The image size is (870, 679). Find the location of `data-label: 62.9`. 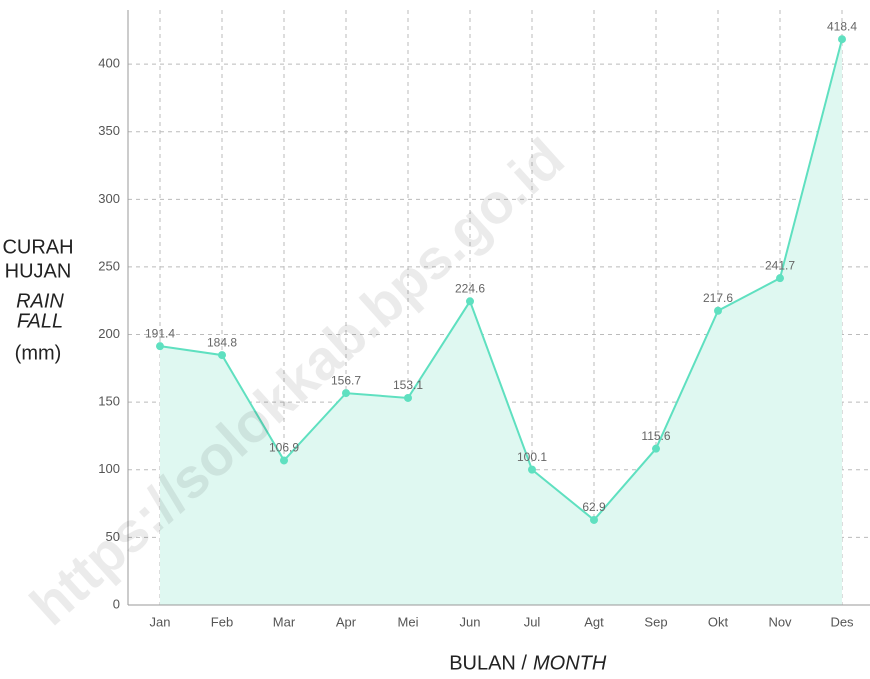

data-label: 62.9 is located at coordinates (594, 507).